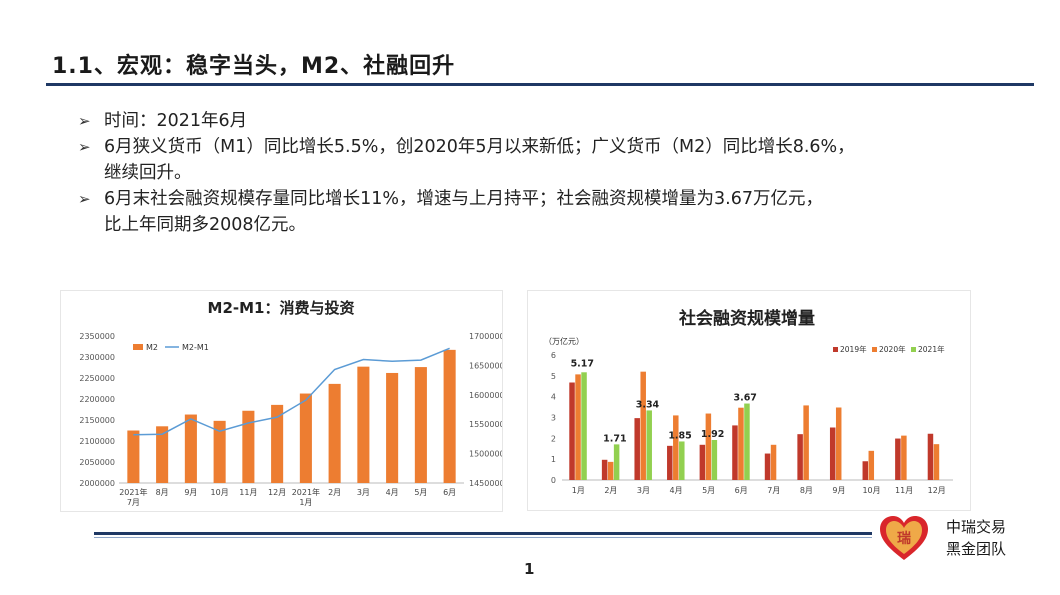  Describe the element at coordinates (746, 318) in the screenshot. I see `chart-title: 社会融资规模增量` at that location.